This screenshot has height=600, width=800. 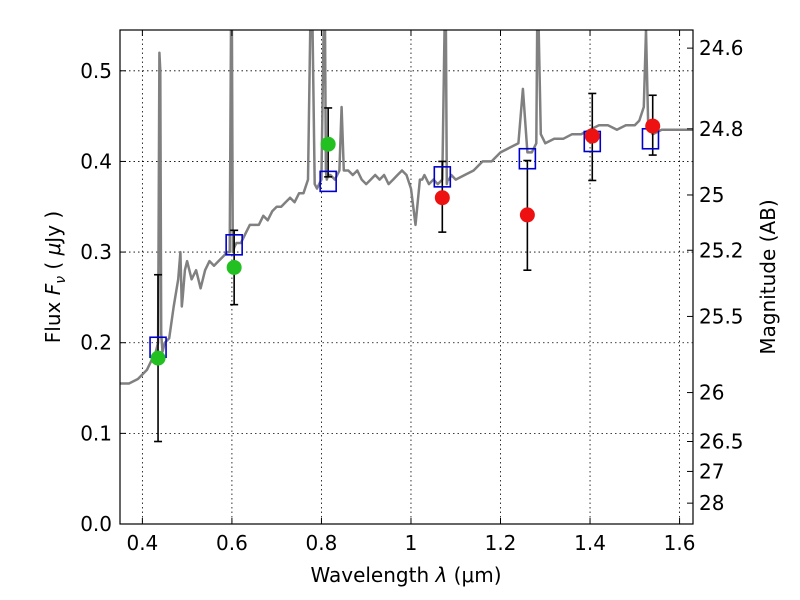 I want to click on y2-tick-label: 26, so click(x=711, y=393).